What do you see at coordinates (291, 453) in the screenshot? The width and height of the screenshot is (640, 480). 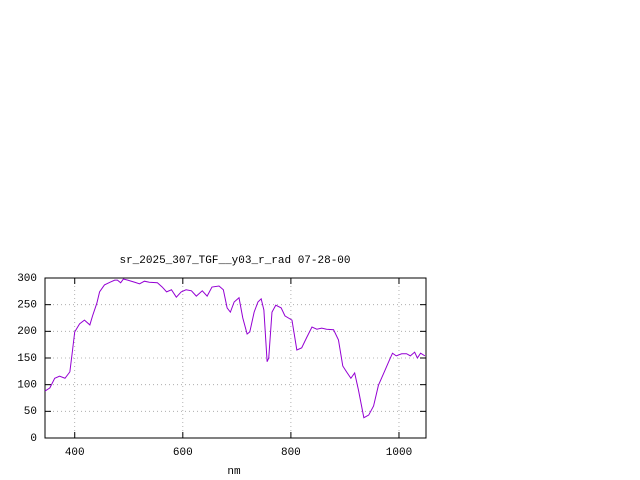 I see `x-tick-label: 800` at bounding box center [291, 453].